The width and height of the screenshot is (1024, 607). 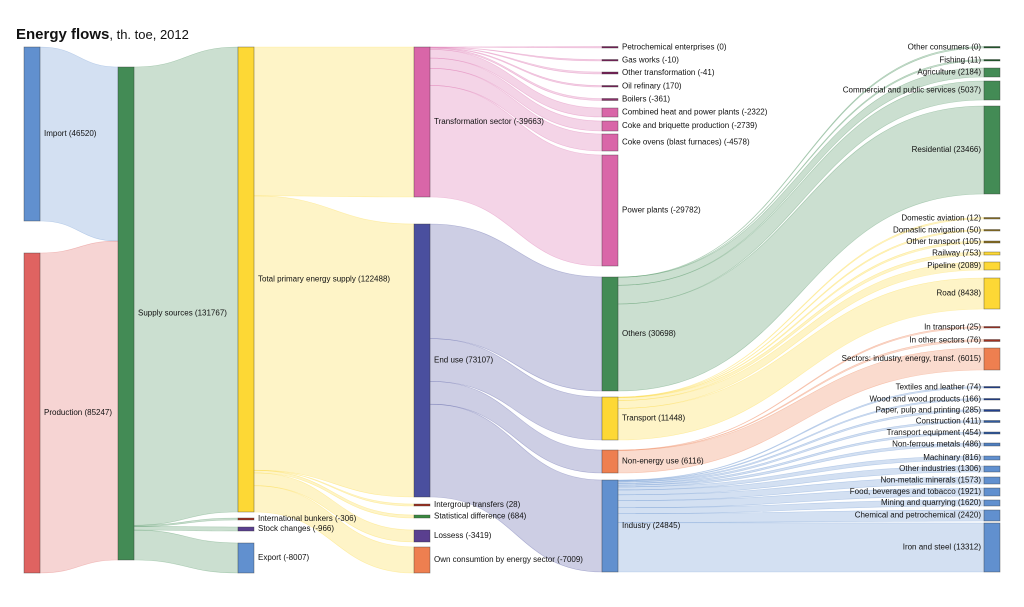 What do you see at coordinates (695, 112) in the screenshot?
I see `node-label: Combined heat and power plants (-2322)` at bounding box center [695, 112].